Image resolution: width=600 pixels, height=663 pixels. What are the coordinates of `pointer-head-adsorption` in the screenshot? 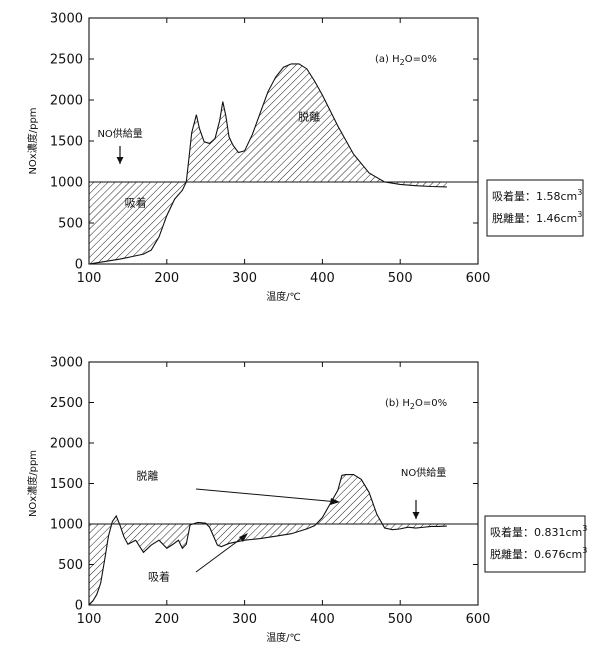 It's located at (243, 537).